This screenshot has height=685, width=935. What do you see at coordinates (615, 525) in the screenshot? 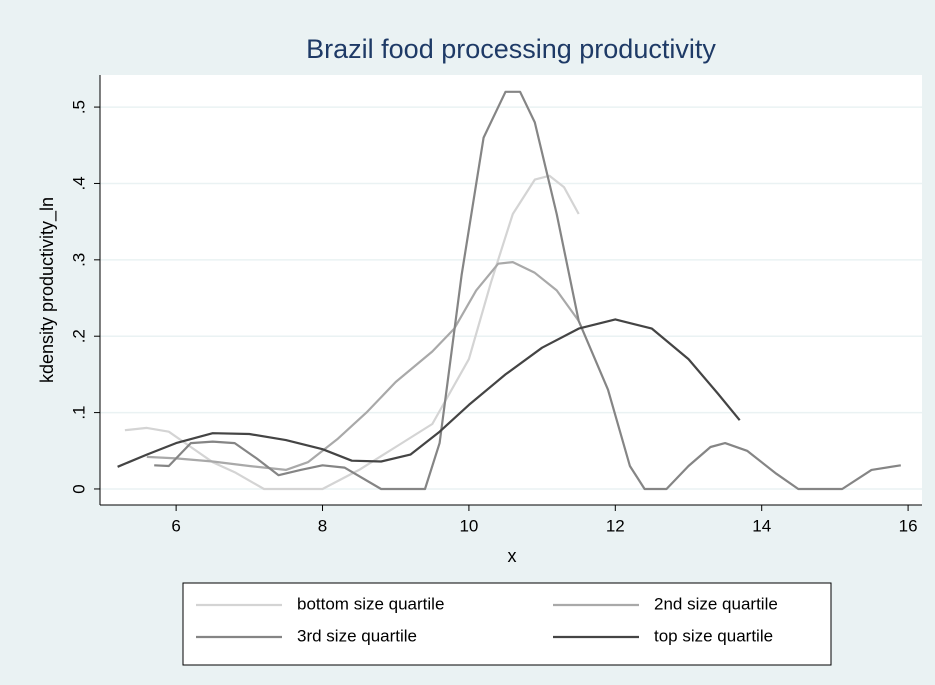
I see `x-tick-label: 12` at bounding box center [615, 525].